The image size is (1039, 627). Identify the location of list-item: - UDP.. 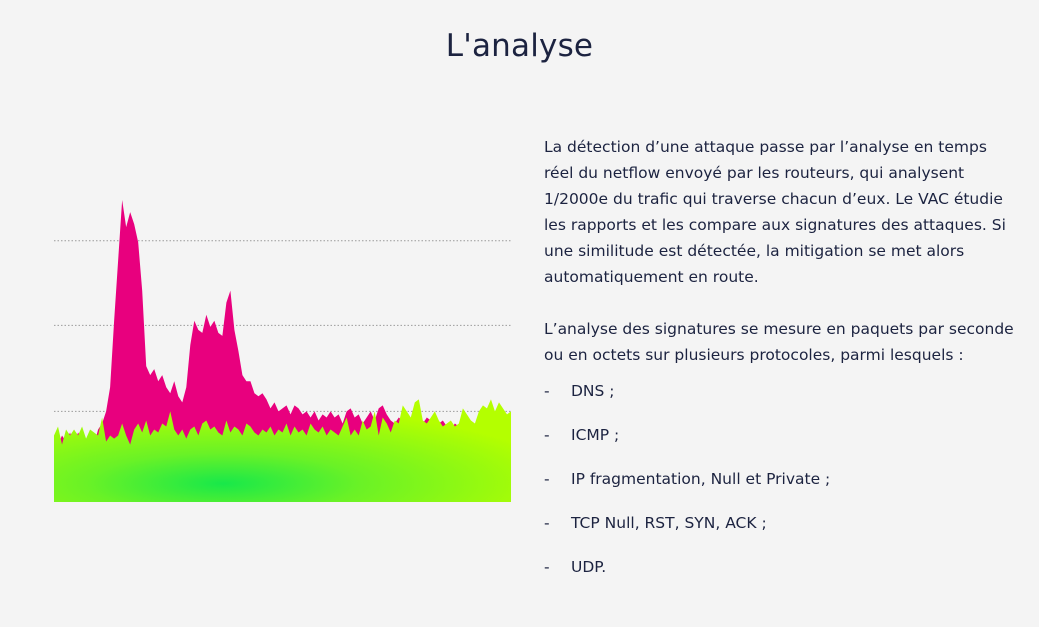
(779, 576).